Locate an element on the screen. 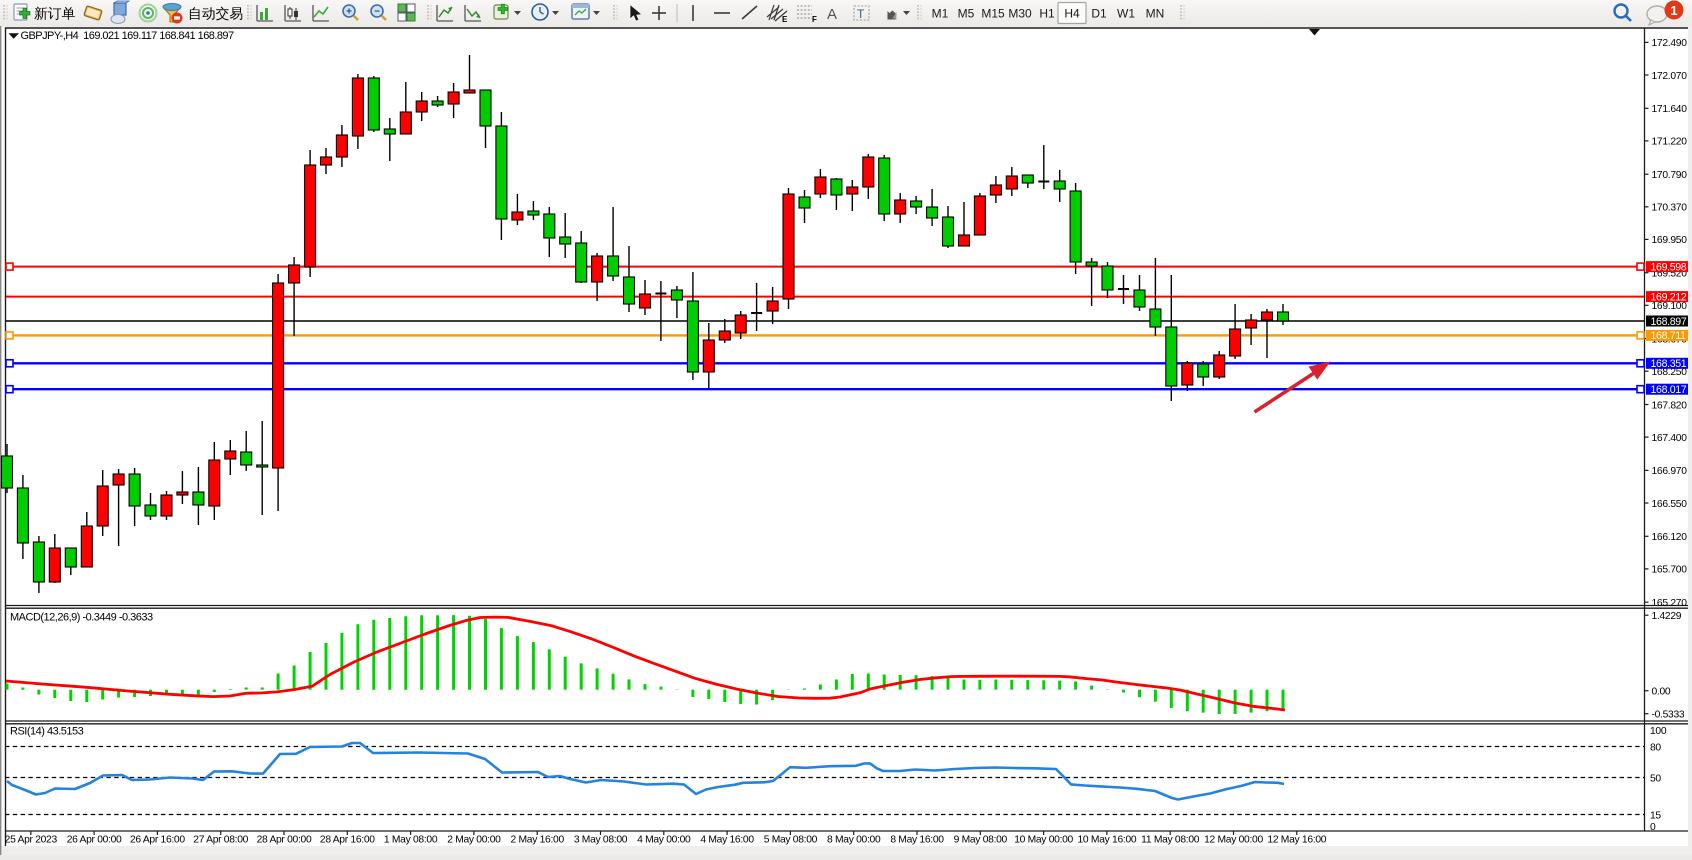  svg-text: 169.520 is located at coordinates (1670, 274).